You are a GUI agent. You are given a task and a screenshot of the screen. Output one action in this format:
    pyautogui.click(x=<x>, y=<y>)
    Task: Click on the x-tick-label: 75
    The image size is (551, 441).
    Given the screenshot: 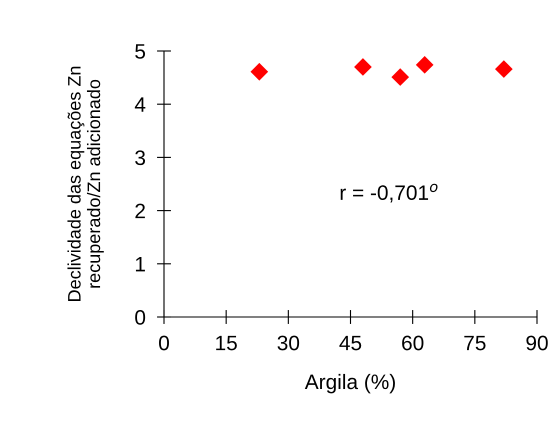 What is the action you would take?
    pyautogui.click(x=475, y=343)
    